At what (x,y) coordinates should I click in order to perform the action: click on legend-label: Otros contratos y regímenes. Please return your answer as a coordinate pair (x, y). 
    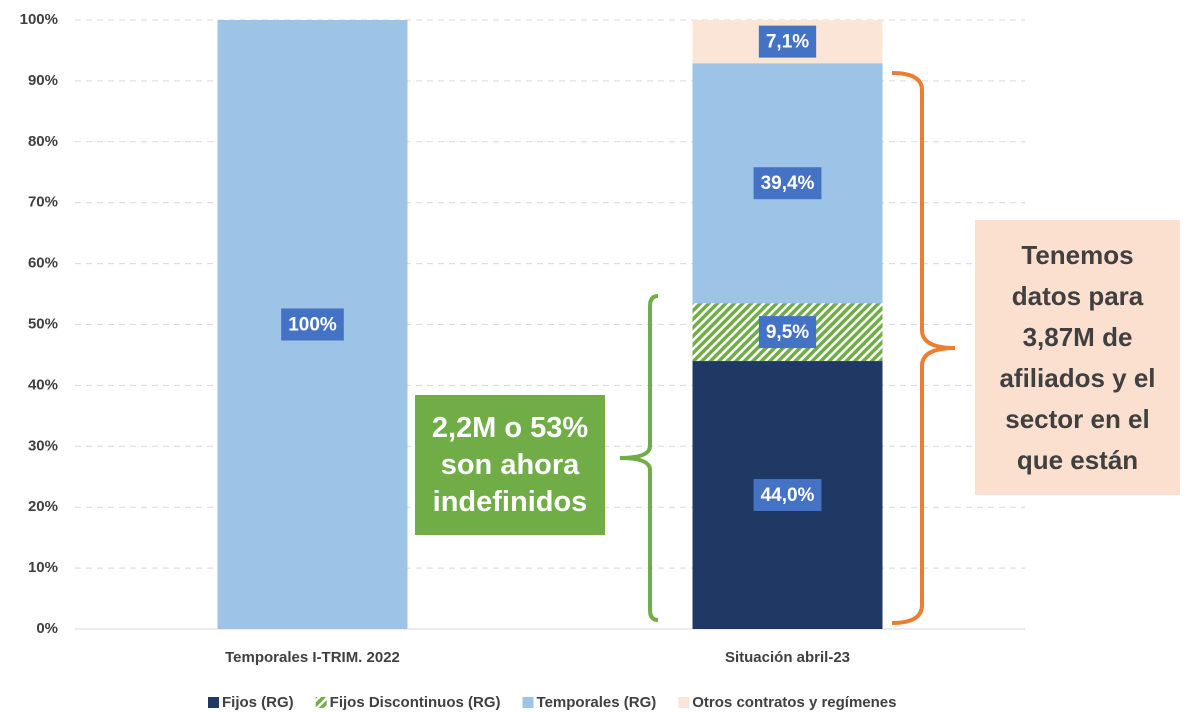
    Looking at the image, I should click on (794, 702).